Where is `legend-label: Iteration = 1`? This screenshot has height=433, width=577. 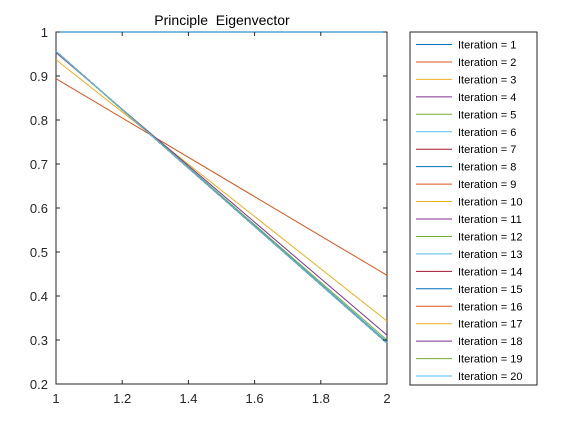
legend-label: Iteration = 1 is located at coordinates (487, 46).